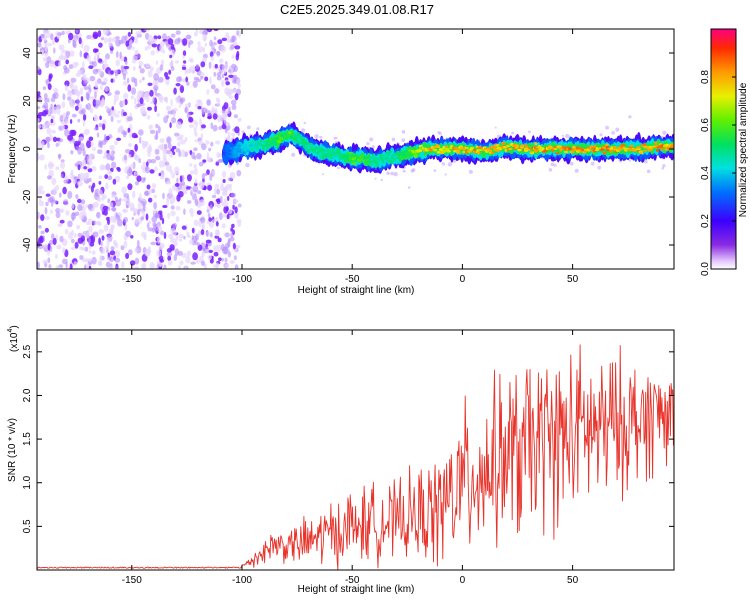  Describe the element at coordinates (356, 290) in the screenshot. I see `spectrogram-x-label: Height of straight line (km)` at that location.